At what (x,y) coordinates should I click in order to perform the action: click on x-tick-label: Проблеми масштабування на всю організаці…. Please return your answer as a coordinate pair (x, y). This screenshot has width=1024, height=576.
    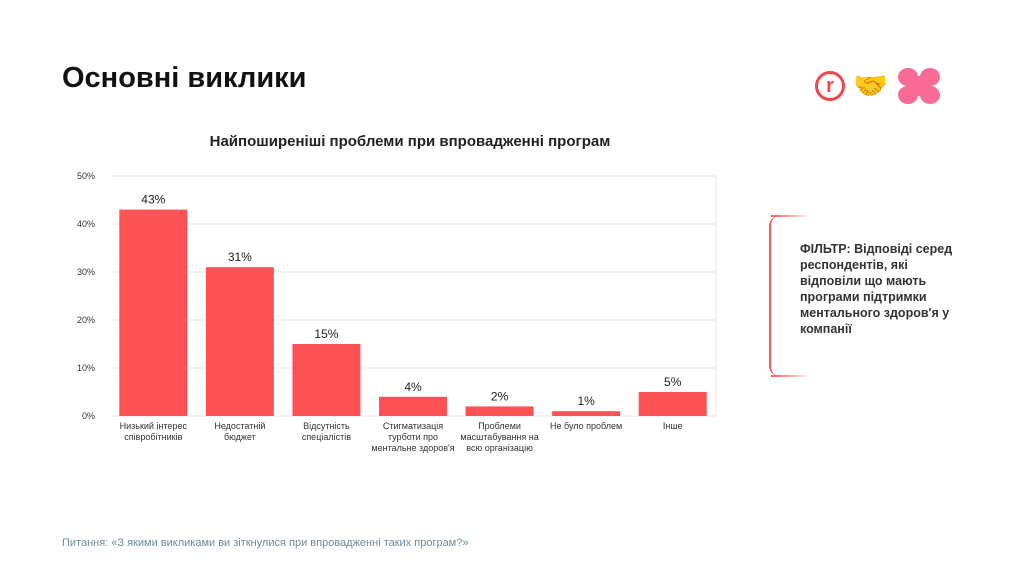
    Looking at the image, I should click on (499, 437).